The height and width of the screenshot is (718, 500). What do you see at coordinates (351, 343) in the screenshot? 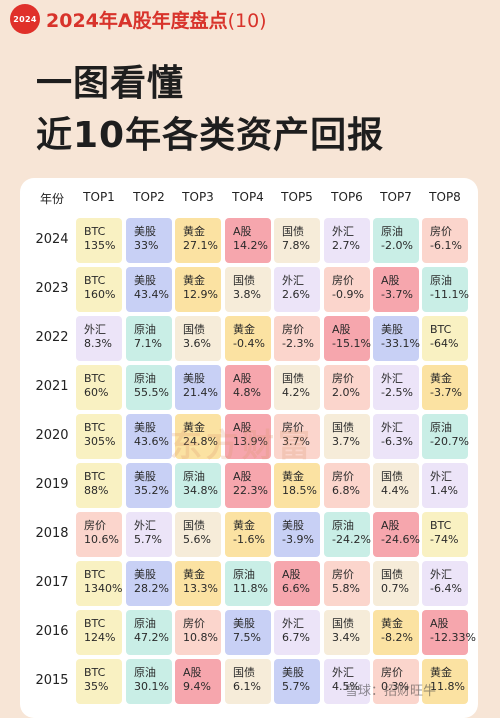
I see `asset-return-value: -15.1%` at bounding box center [351, 343].